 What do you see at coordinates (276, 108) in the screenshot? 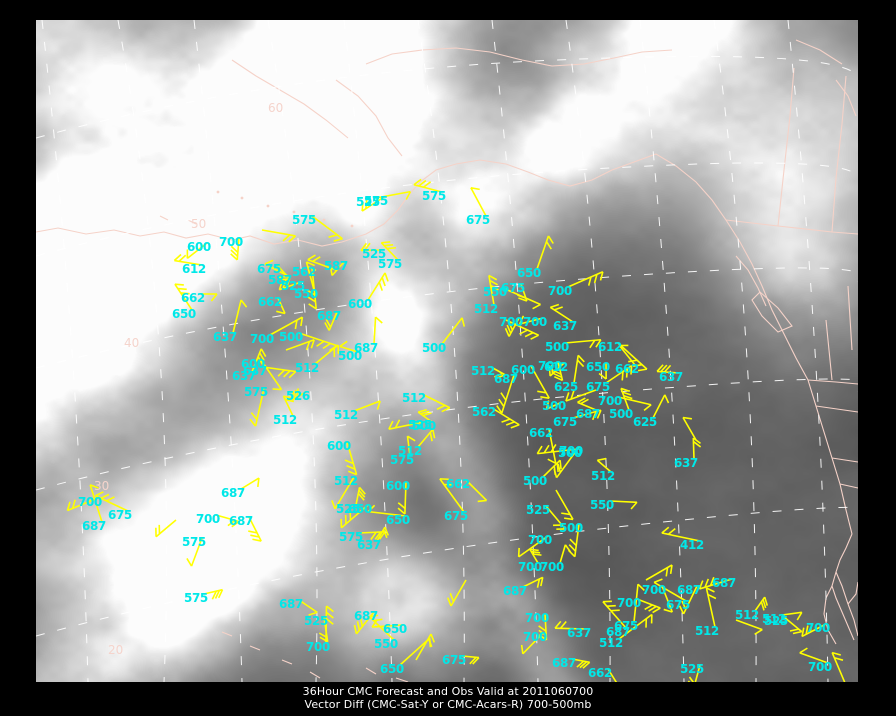
I see `latitude-label: 60` at bounding box center [276, 108].